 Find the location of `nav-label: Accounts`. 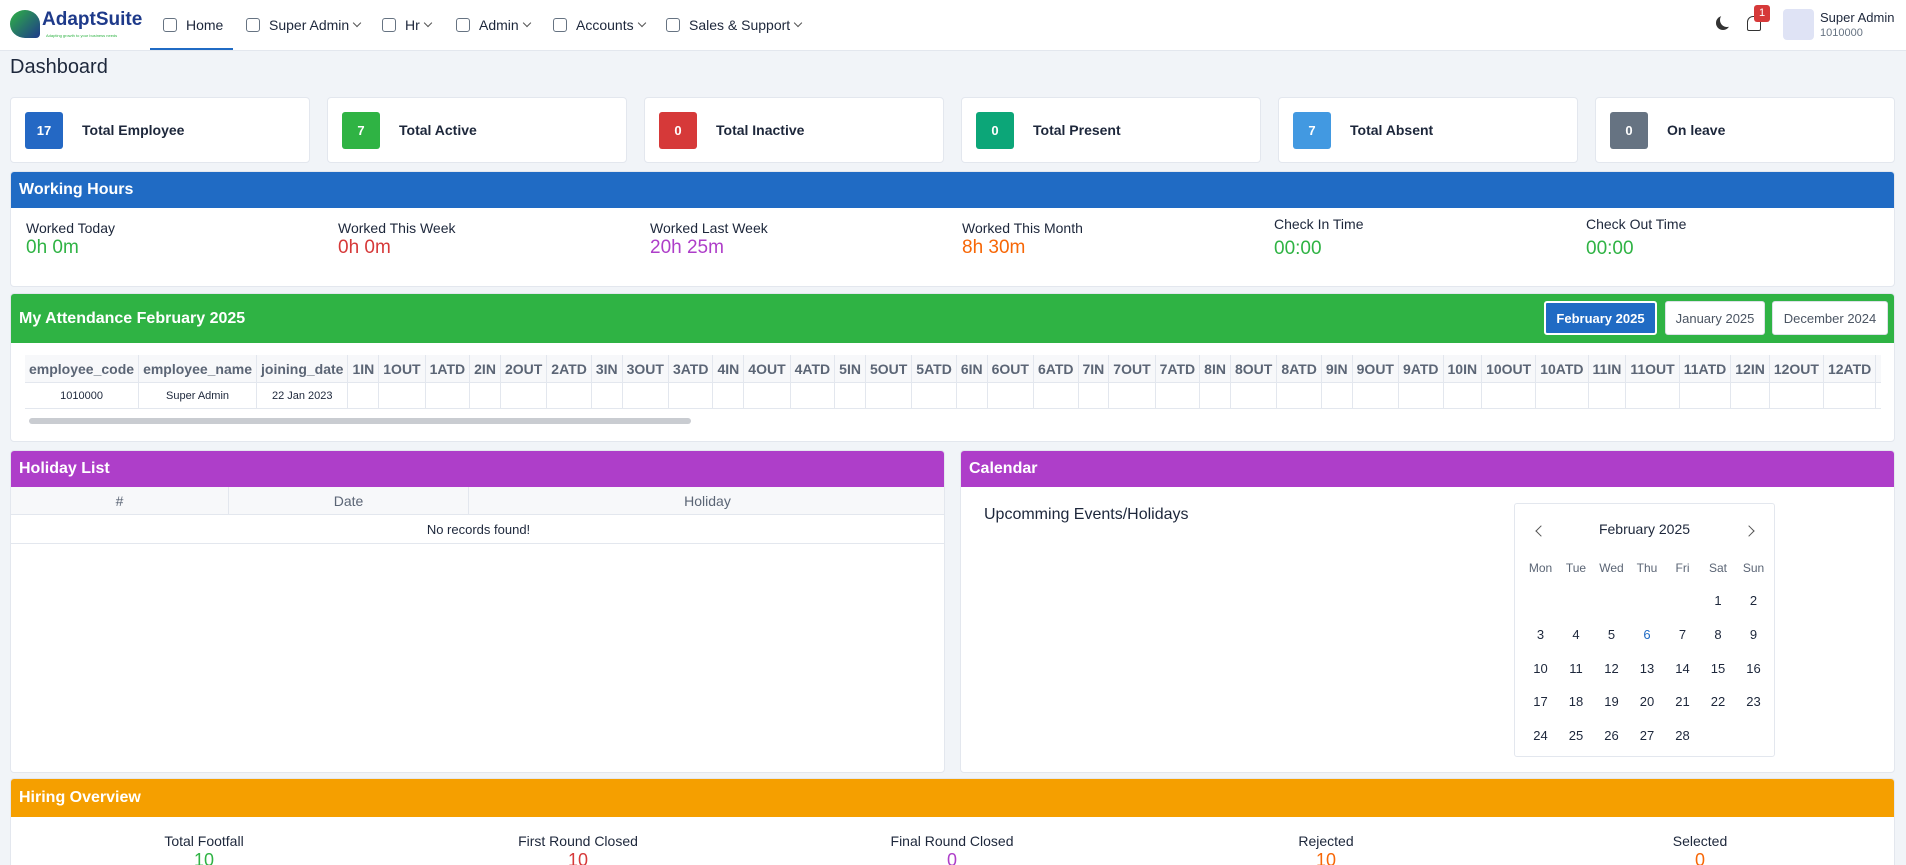

nav-label: Accounts is located at coordinates (605, 25).